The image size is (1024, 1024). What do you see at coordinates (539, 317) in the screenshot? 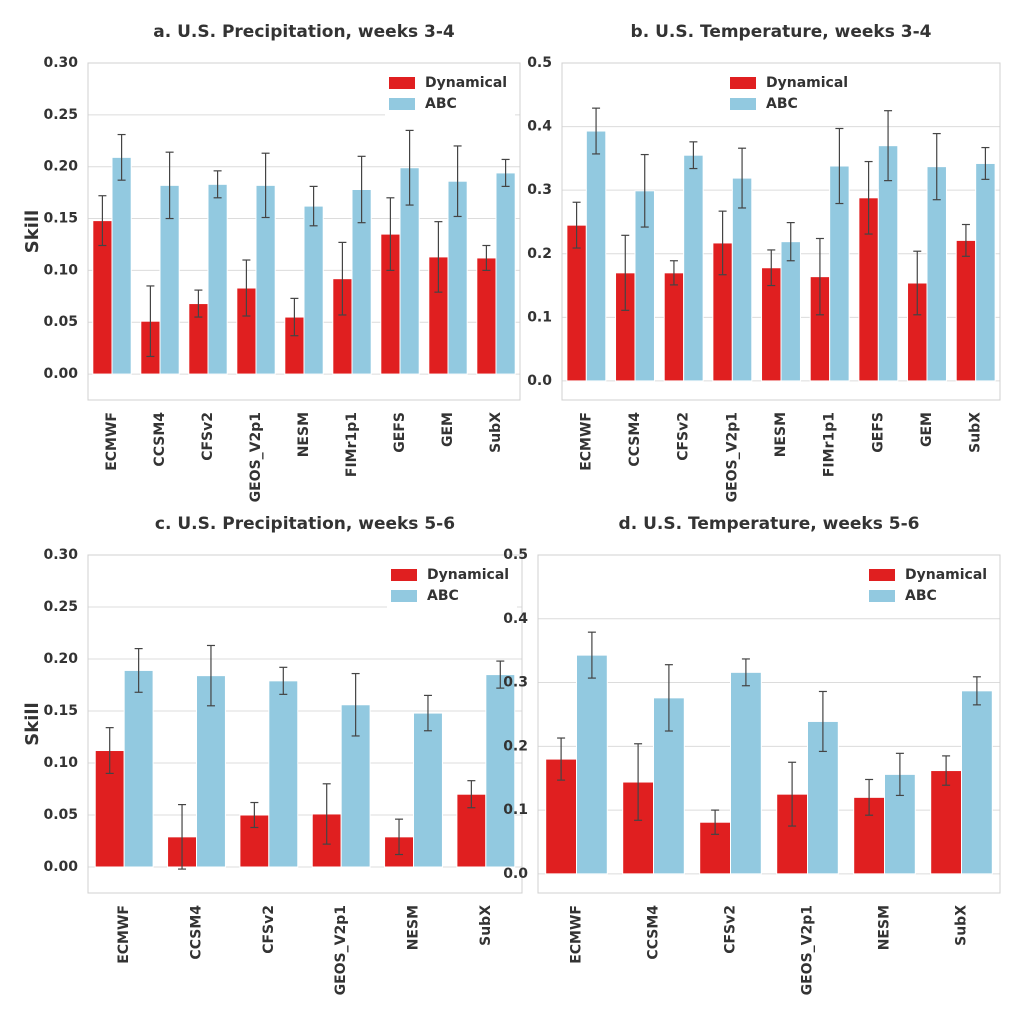
I see `y-tick-label: 0.1` at bounding box center [539, 317].